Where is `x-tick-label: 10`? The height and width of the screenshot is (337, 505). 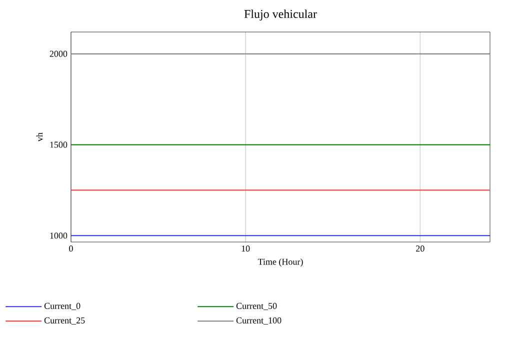 x-tick-label: 10 is located at coordinates (246, 249).